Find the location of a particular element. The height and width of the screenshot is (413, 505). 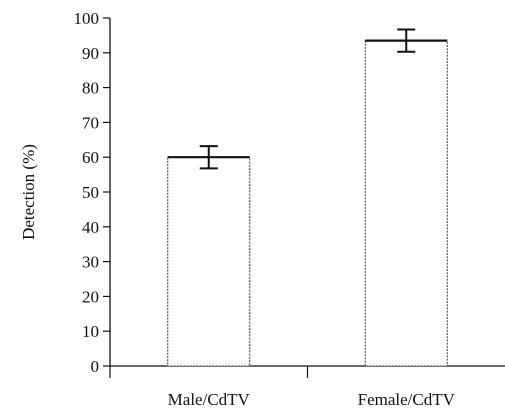

y-tick-label: 30 is located at coordinates (90, 262).